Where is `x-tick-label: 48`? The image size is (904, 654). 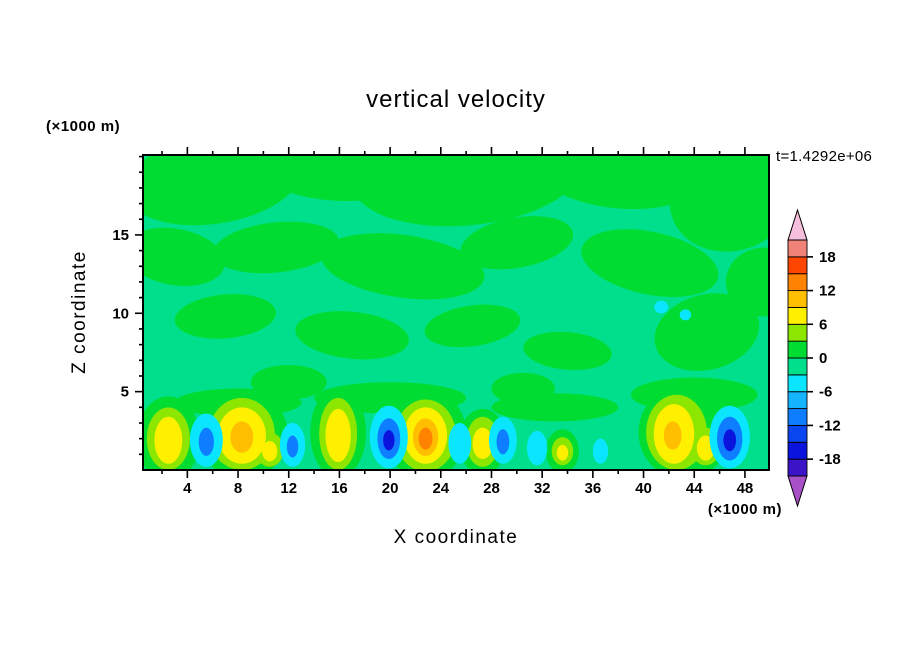
x-tick-label: 48 is located at coordinates (745, 488).